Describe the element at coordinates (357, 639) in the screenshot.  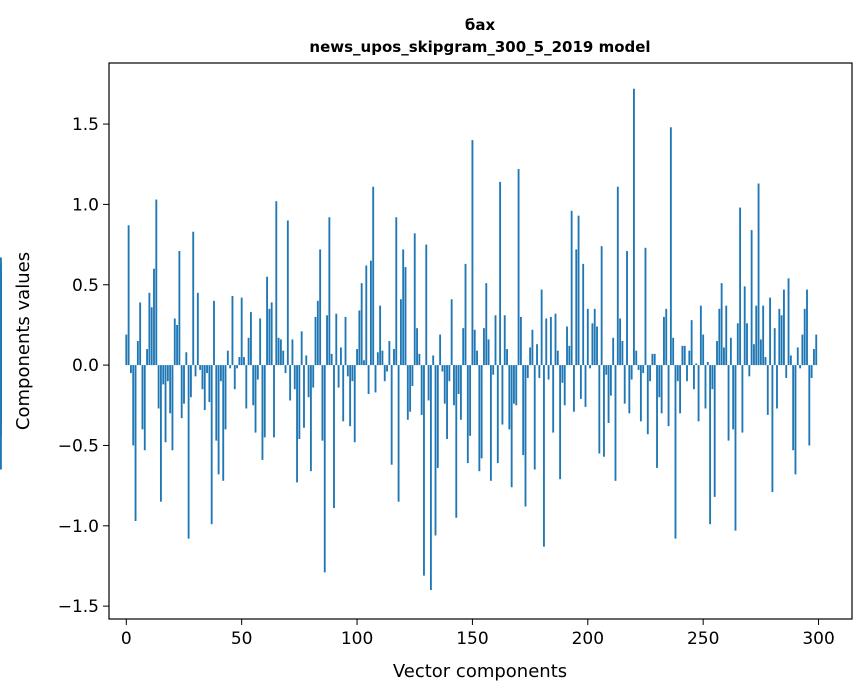
I see `x-tick-label: 100` at that location.